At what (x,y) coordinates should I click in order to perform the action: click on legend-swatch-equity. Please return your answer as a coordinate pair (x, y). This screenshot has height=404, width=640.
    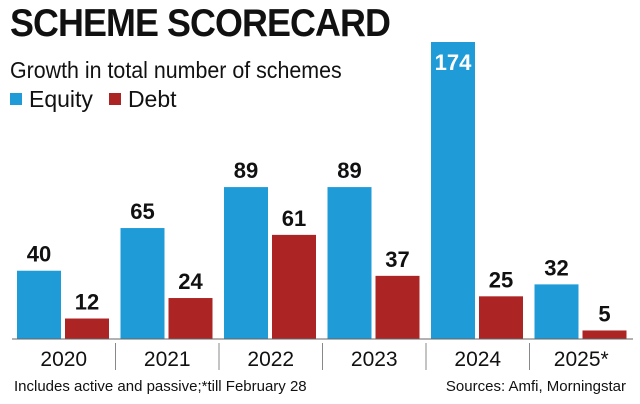
    Looking at the image, I should click on (16, 99).